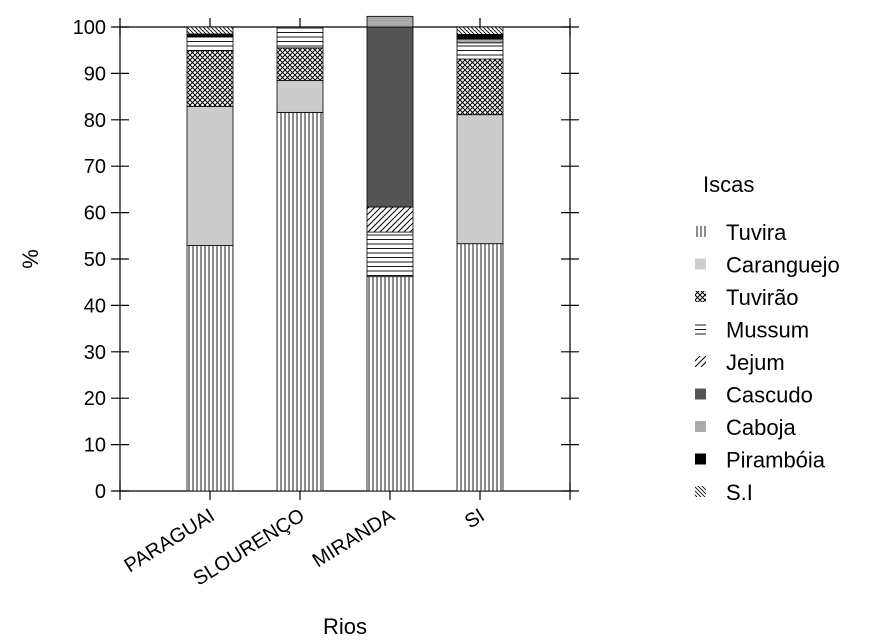 The height and width of the screenshot is (641, 872). I want to click on legend-label-jejum: Jejum, so click(755, 362).